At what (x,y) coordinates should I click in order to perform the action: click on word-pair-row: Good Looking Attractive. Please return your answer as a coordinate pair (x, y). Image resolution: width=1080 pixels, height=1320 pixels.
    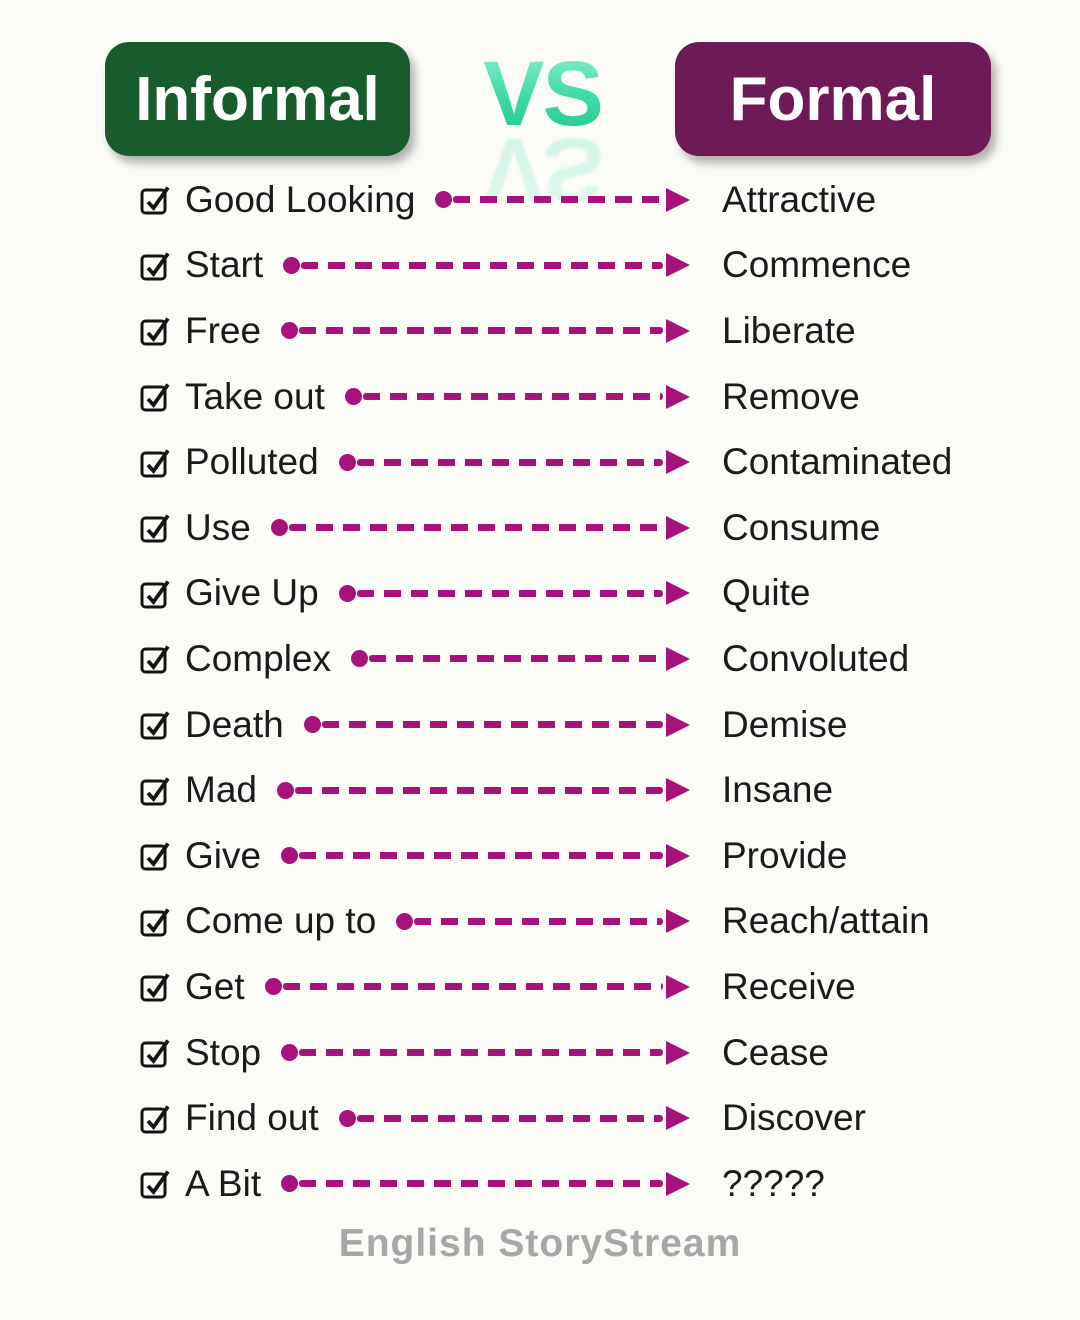
    Looking at the image, I should click on (580, 200).